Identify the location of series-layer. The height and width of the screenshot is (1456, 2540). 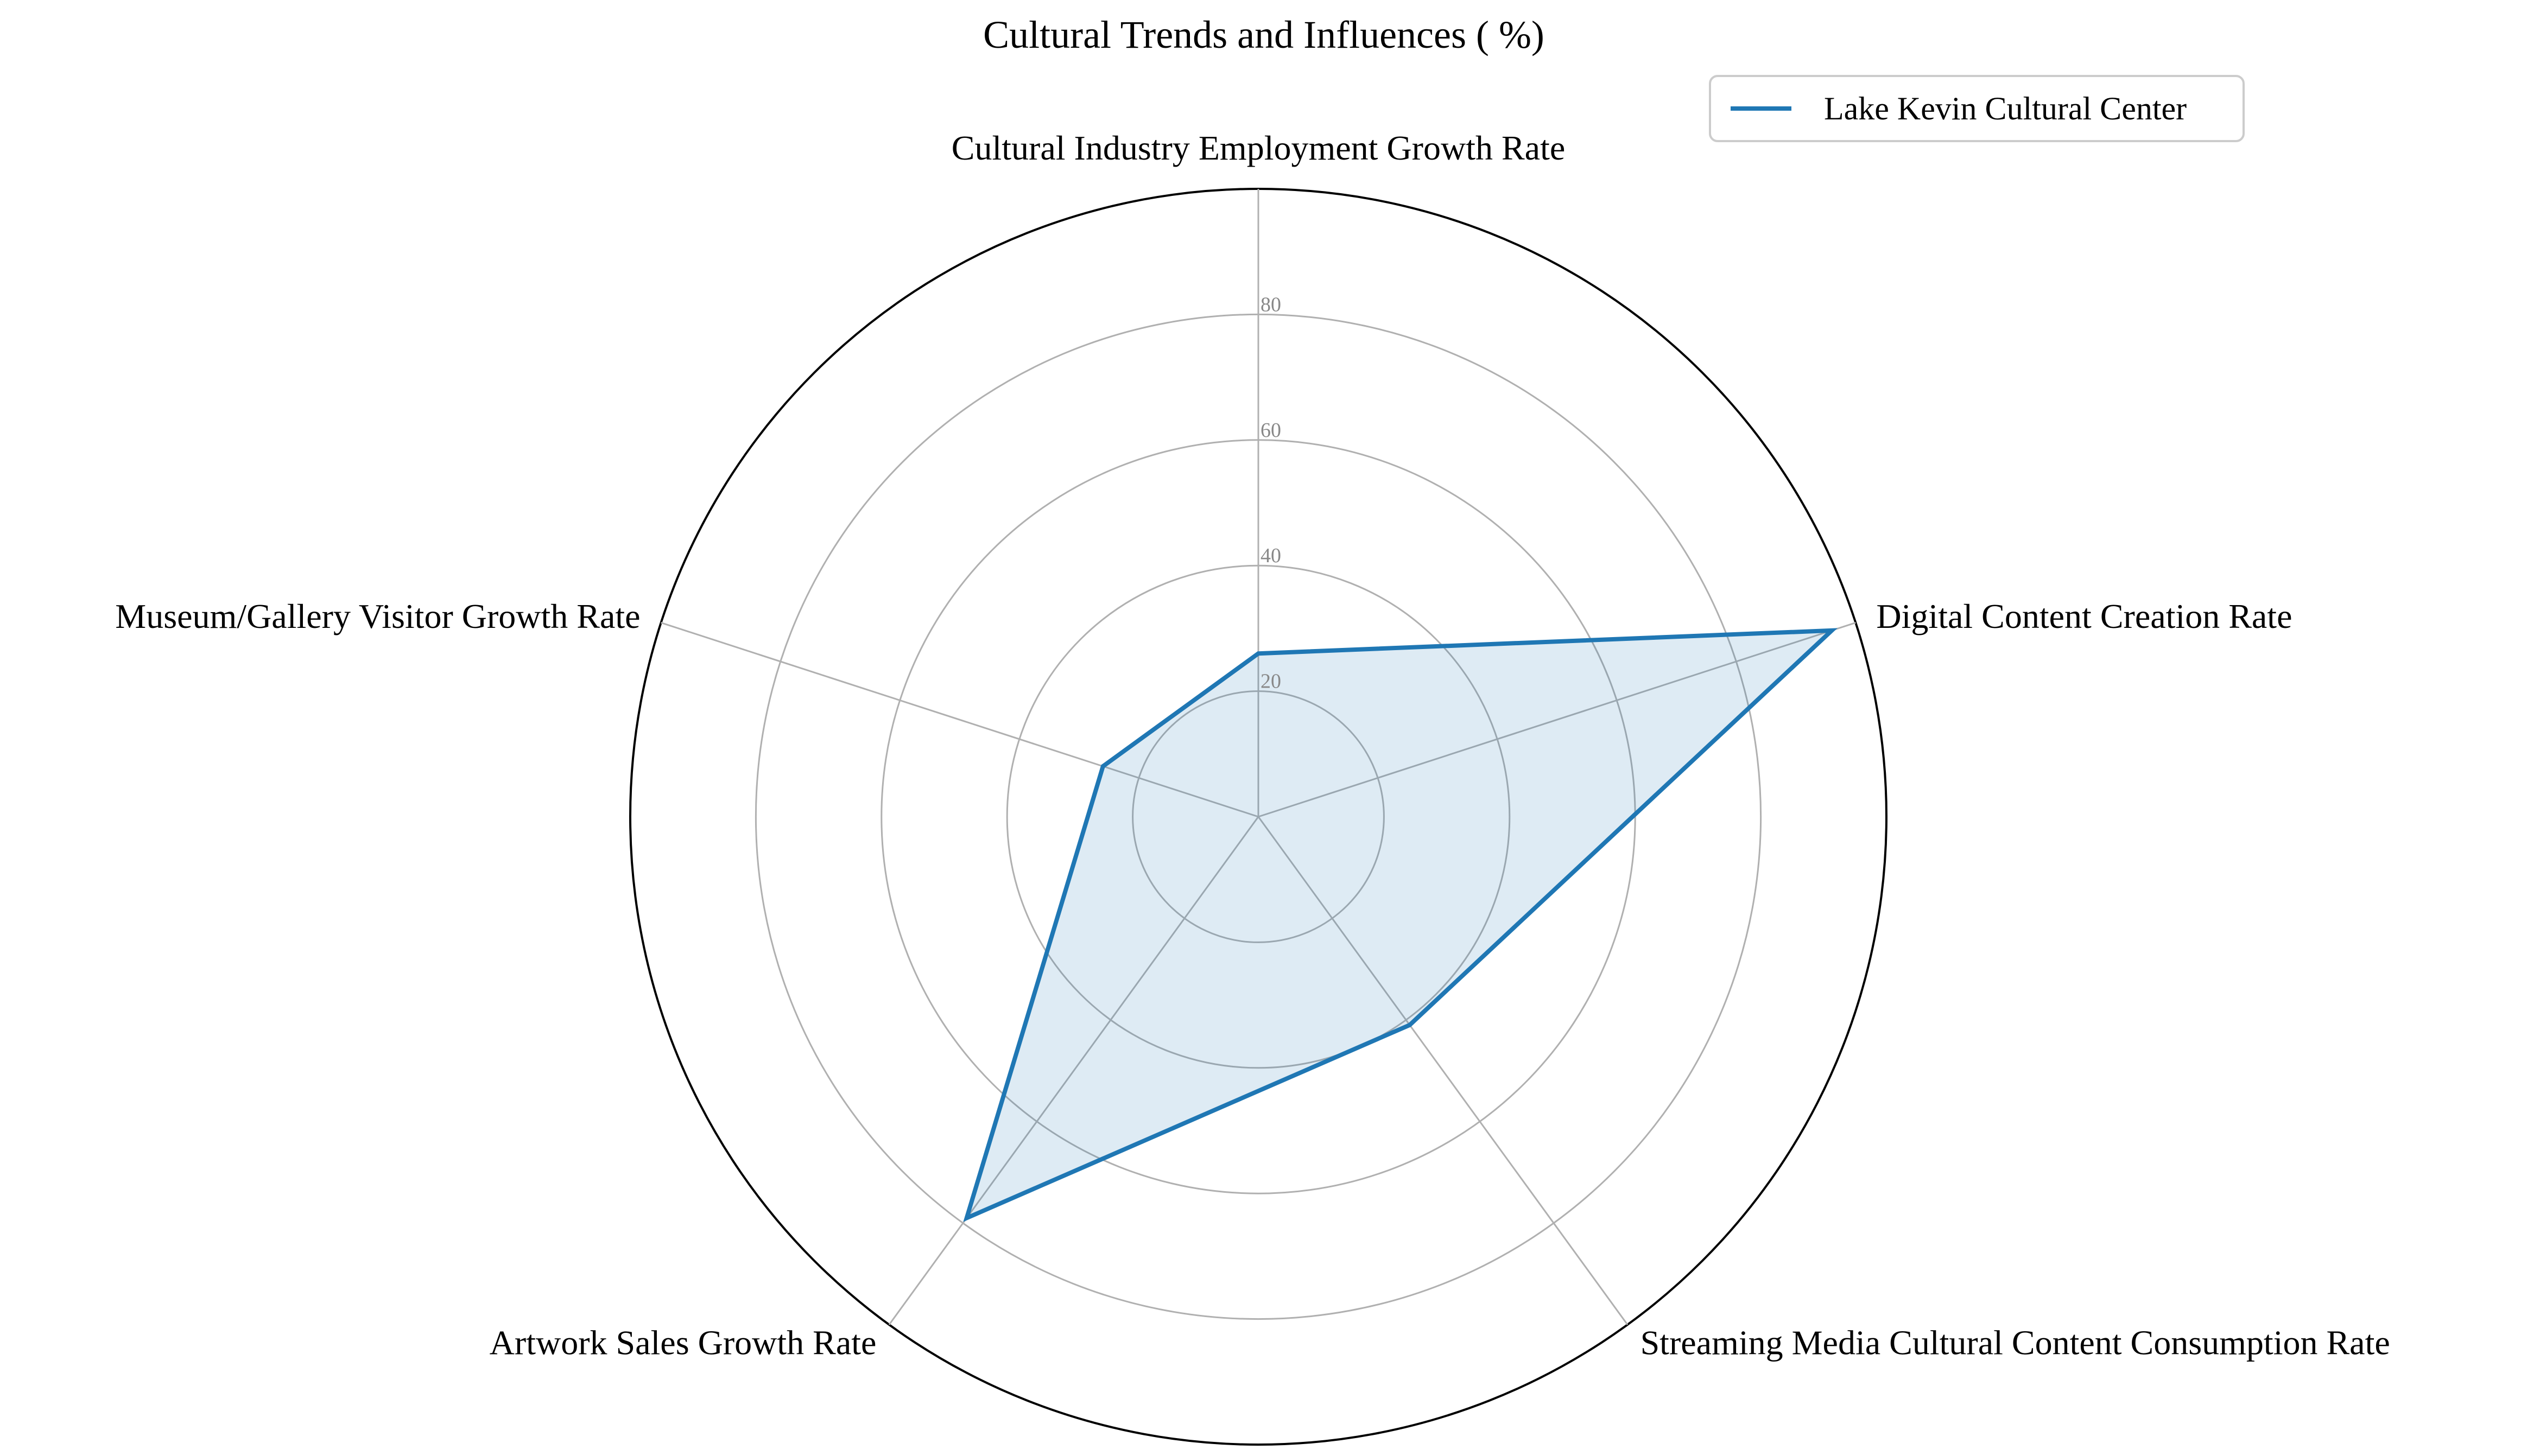
(1400, 925).